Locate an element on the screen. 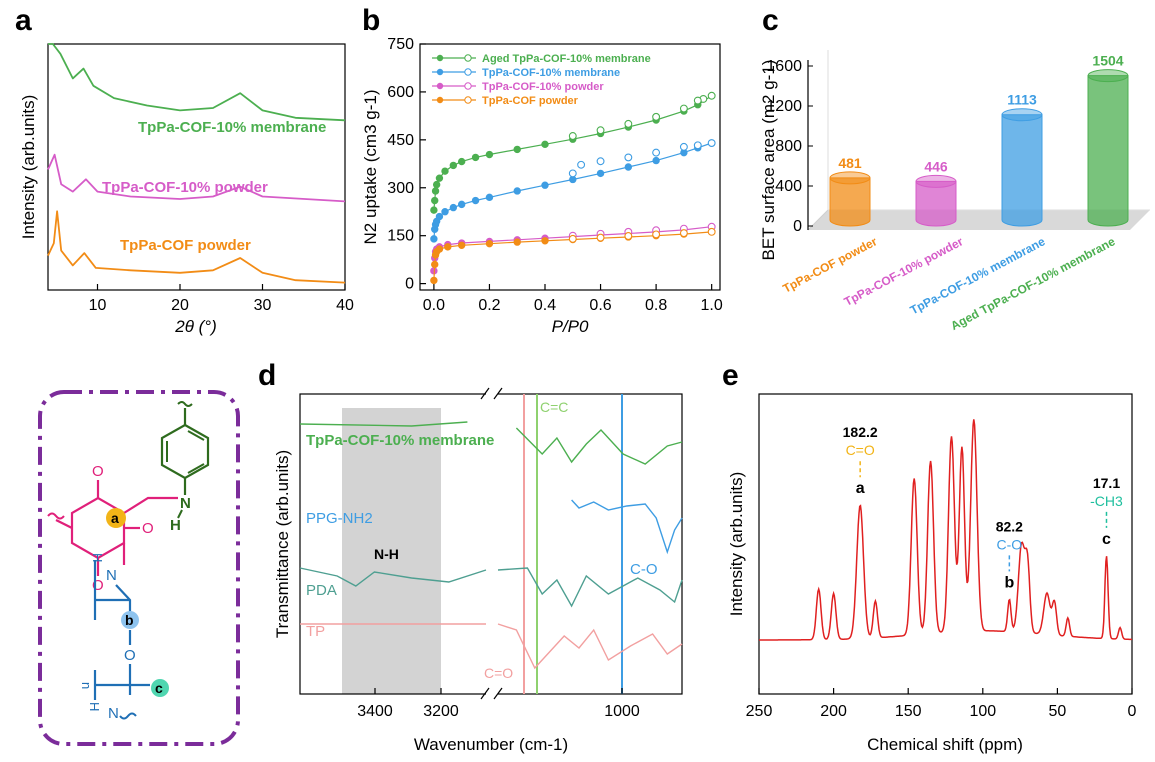  marker-c-label: c is located at coordinates (159, 688).